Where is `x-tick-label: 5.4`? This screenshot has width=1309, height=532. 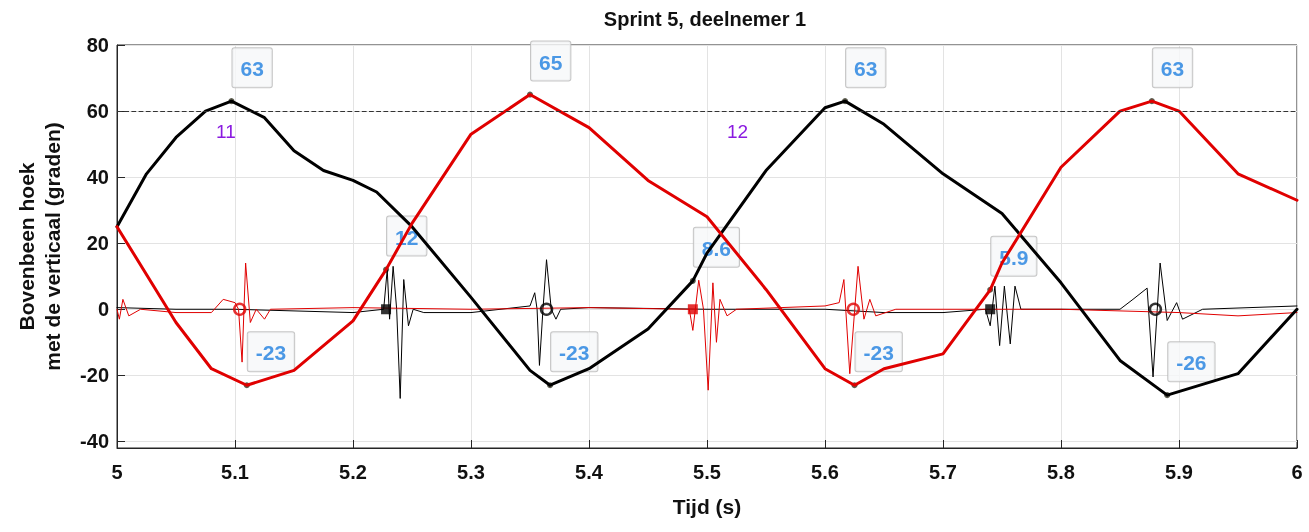 x-tick-label: 5.4 is located at coordinates (589, 472).